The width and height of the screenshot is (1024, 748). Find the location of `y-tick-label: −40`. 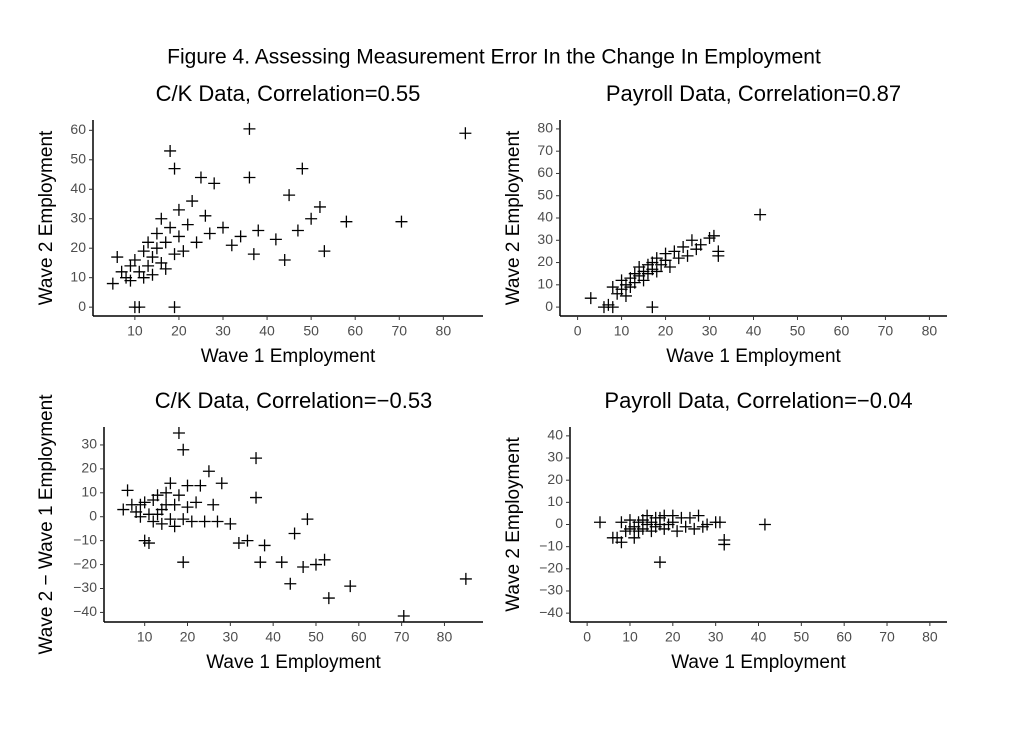

y-tick-label: −40 is located at coordinates (551, 612).